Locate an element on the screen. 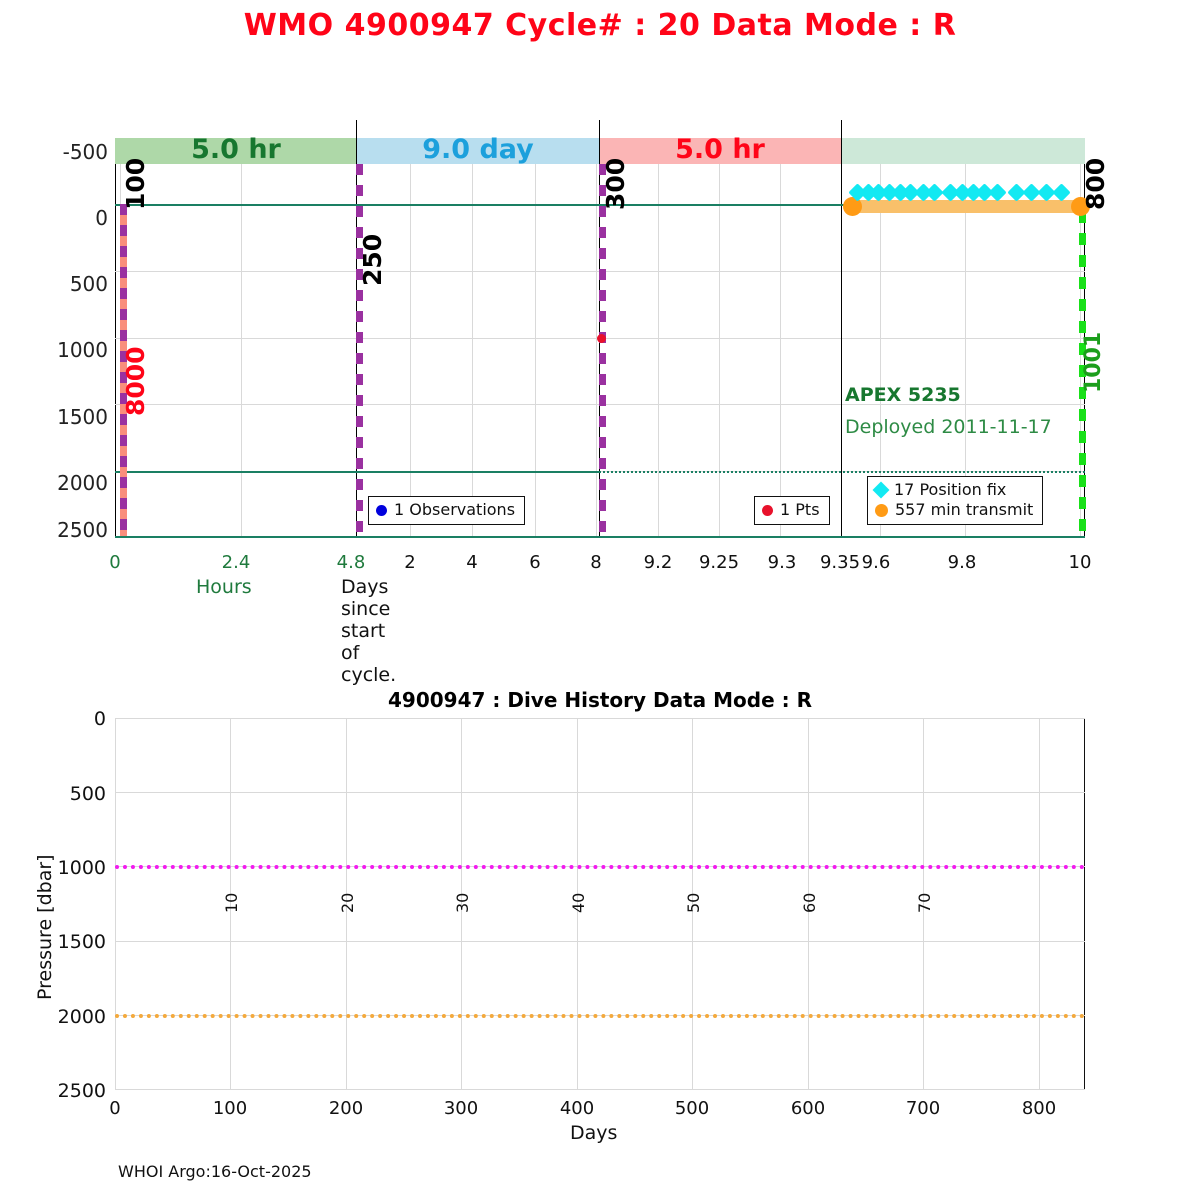 The width and height of the screenshot is (1200, 1200). reference-line-bottom is located at coordinates (600, 537).